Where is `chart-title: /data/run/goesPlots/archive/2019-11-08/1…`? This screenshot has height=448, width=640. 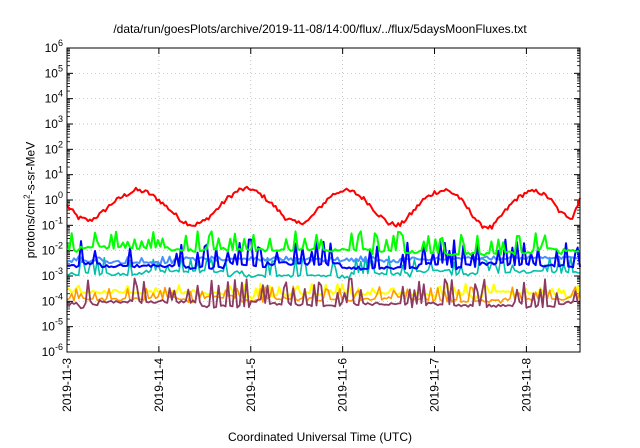
chart-title: /data/run/goesPlots/archive/2019-11-08/1… is located at coordinates (320, 29).